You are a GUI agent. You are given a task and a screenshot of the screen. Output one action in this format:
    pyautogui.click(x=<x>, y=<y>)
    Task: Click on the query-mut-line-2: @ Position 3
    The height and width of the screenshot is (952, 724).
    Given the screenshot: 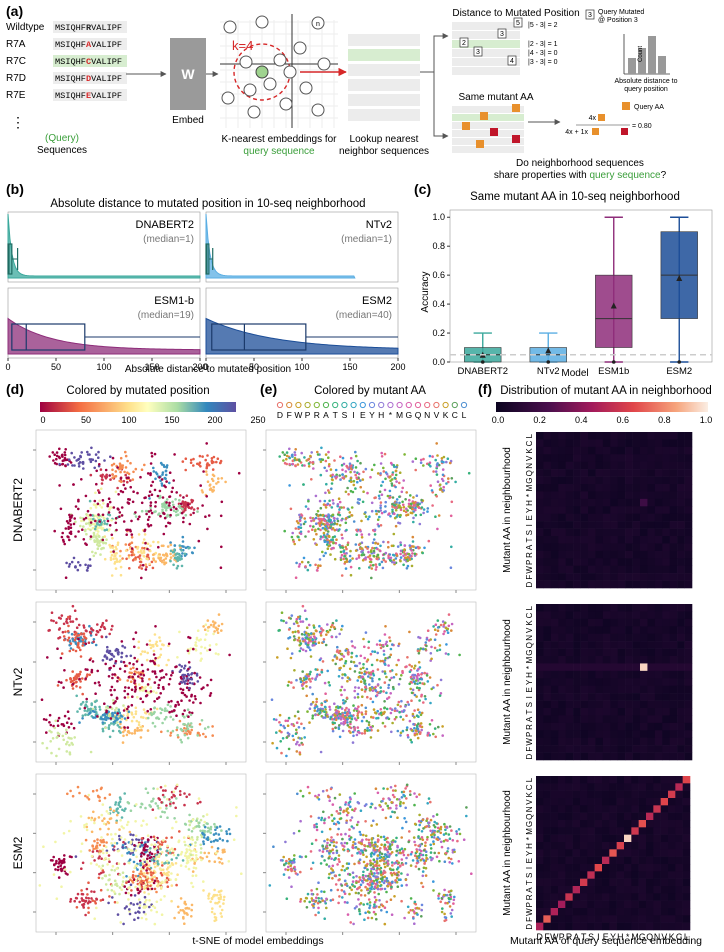 What is the action you would take?
    pyautogui.click(x=618, y=20)
    